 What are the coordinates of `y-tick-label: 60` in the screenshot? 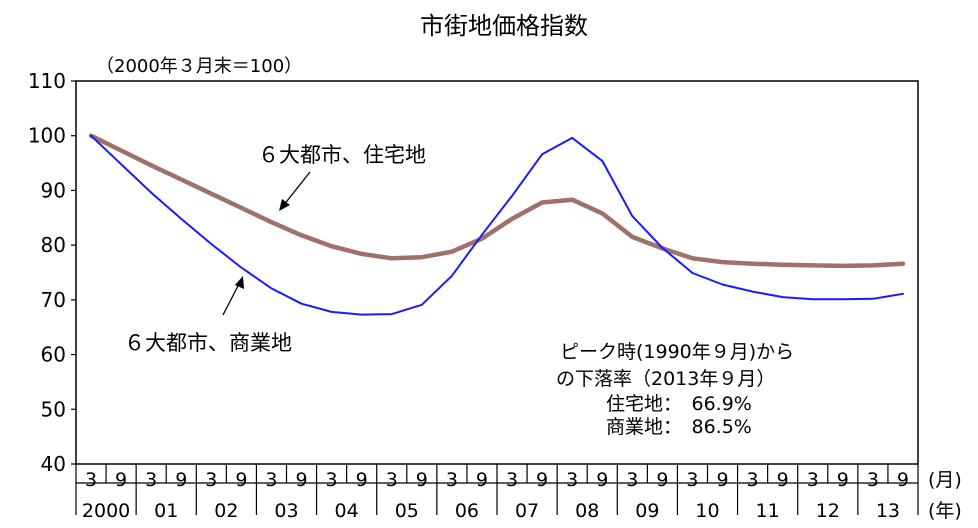 It's located at (53, 355).